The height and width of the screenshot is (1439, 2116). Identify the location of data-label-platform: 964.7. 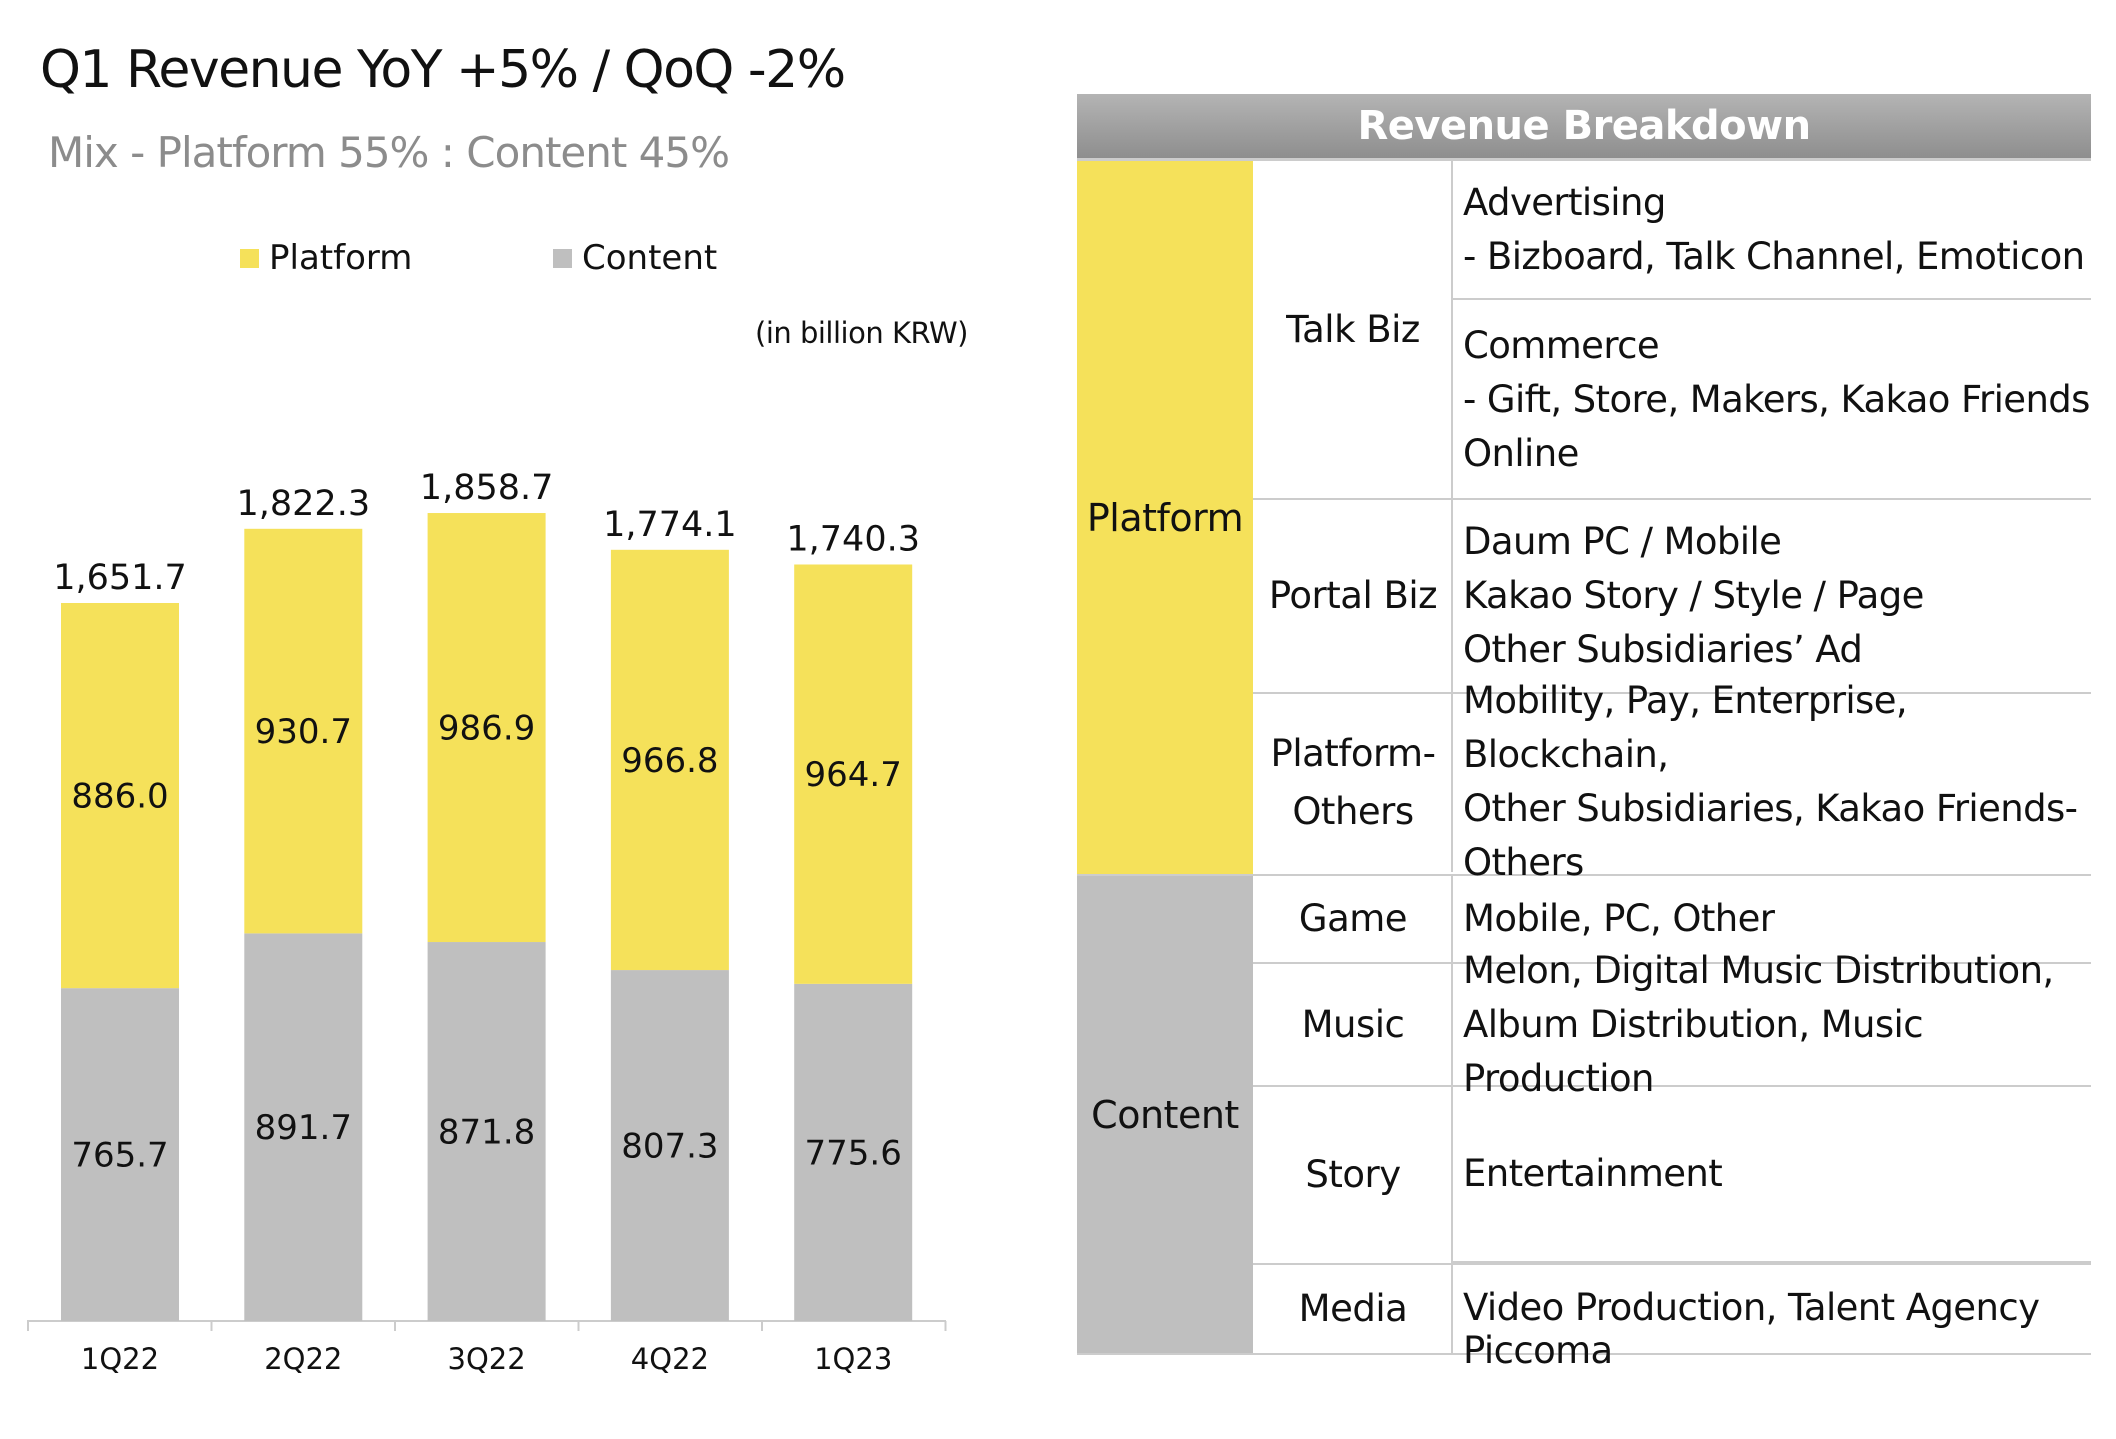
(853, 775).